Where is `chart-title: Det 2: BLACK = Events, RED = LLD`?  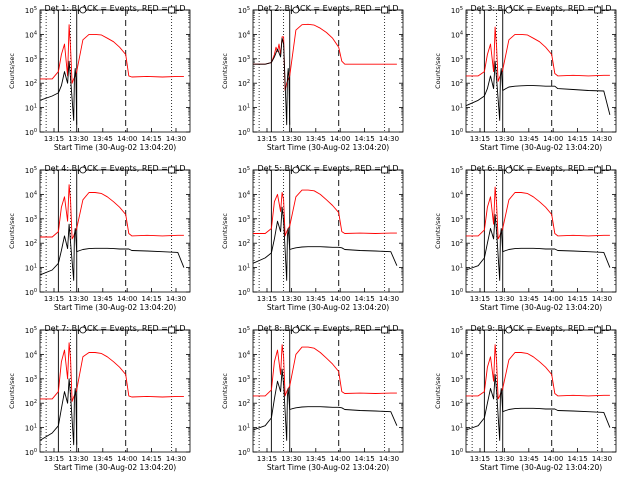
chart-title: Det 2: BLACK = Events, RED = LLD is located at coordinates (328, 8).